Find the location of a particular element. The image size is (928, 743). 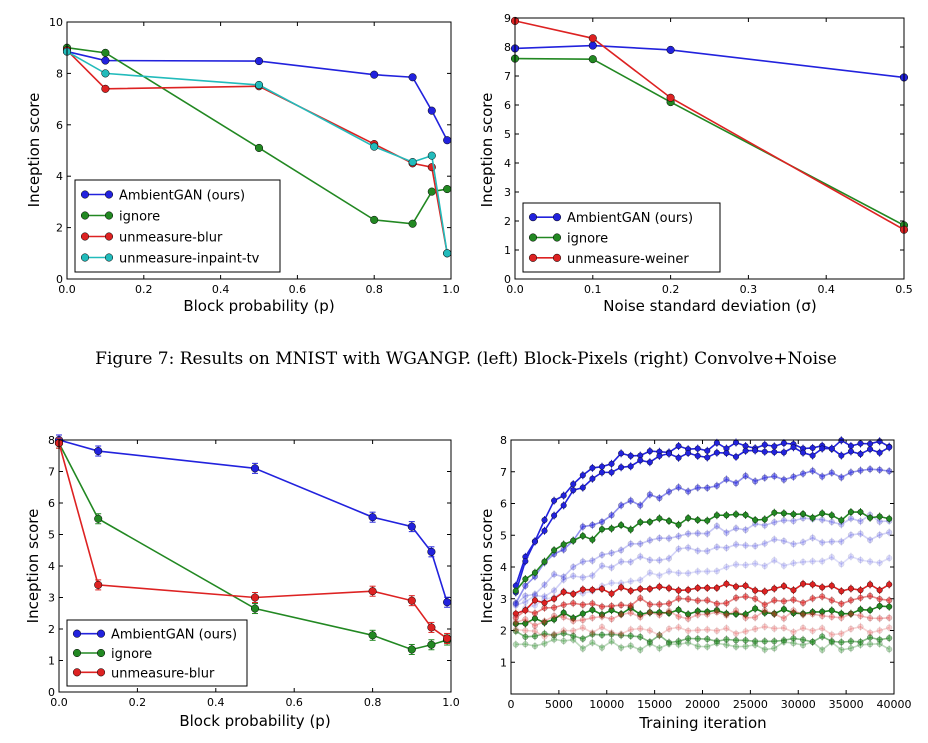

y-tick-label: 3 is located at coordinates (503, 599).